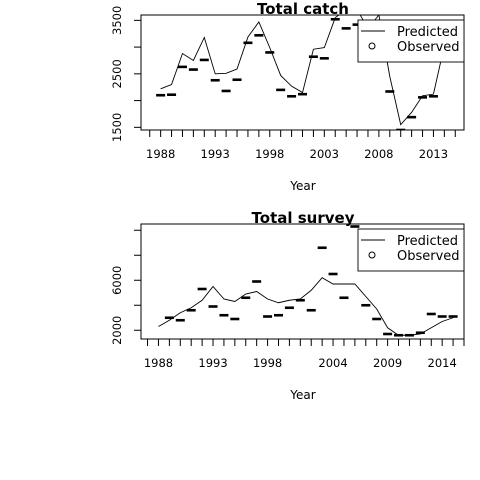  I want to click on catch-predicted-series-line, so click(302, 70).